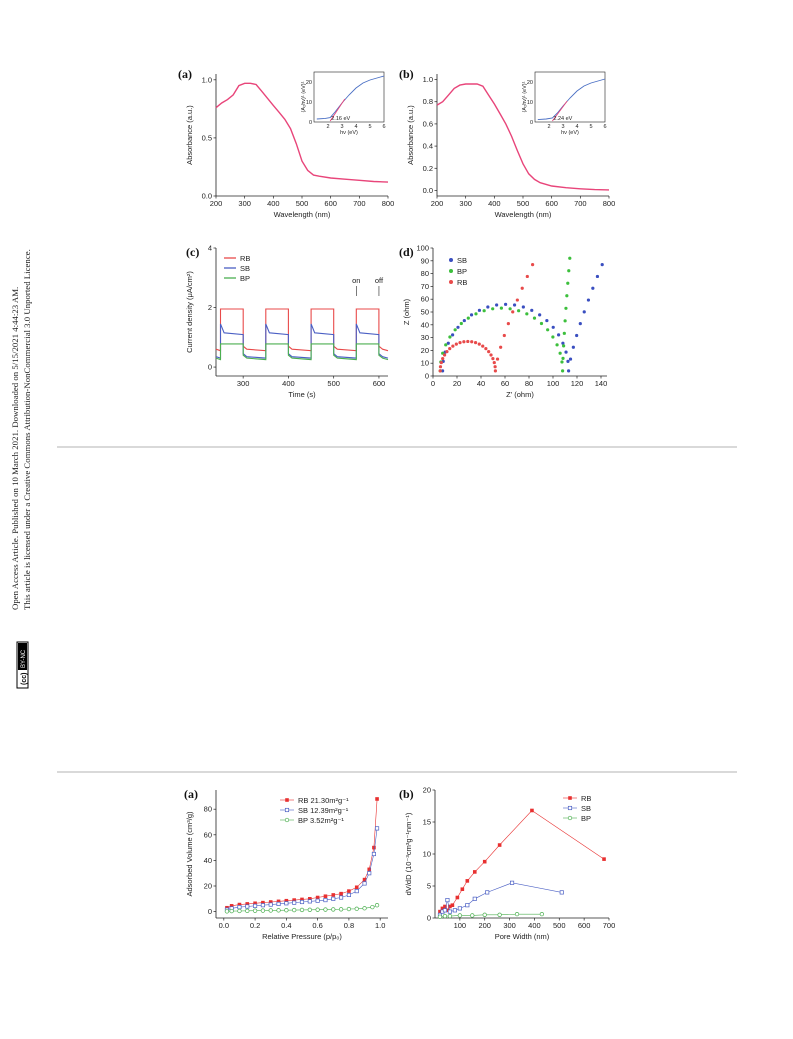 The width and height of the screenshot is (793, 1039). I want to click on isotherm-line, so click(302, 869).